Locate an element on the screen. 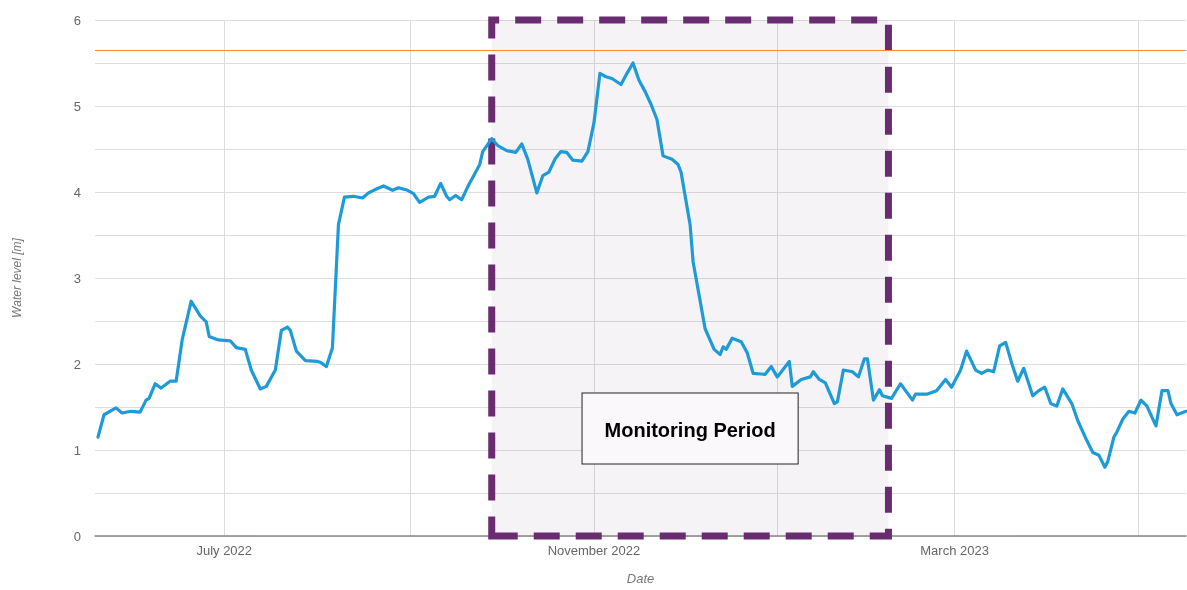 The width and height of the screenshot is (1187, 590). x-axis-title: Date is located at coordinates (640, 578).